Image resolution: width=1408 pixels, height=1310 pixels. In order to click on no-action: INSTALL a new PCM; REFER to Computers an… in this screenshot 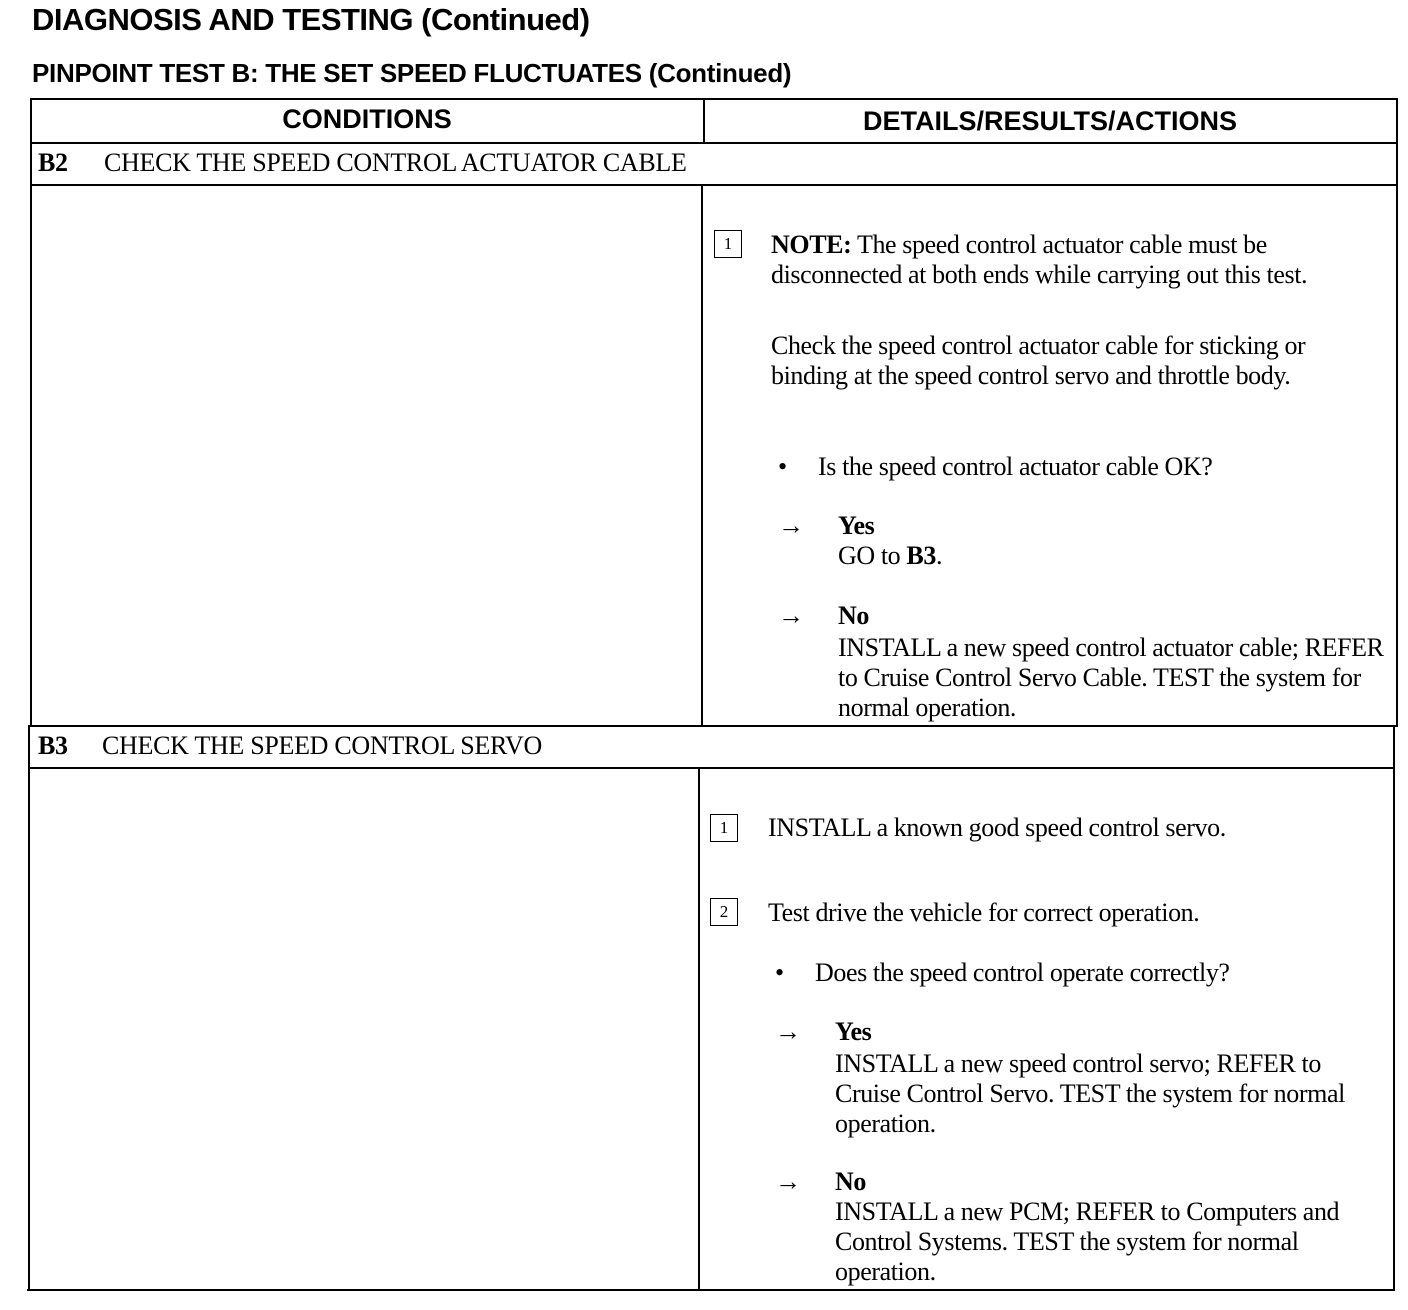, I will do `click(1087, 1241)`.